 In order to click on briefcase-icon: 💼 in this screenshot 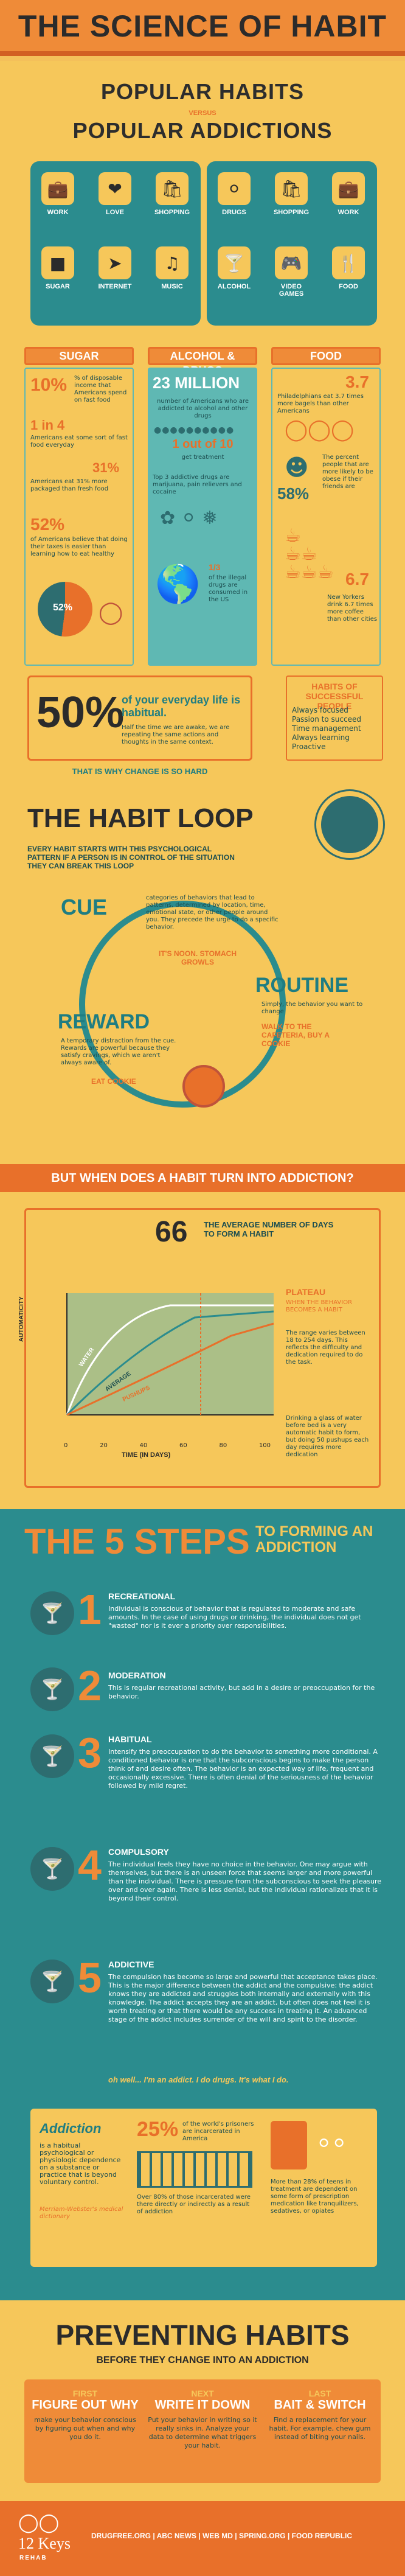, I will do `click(57, 188)`.